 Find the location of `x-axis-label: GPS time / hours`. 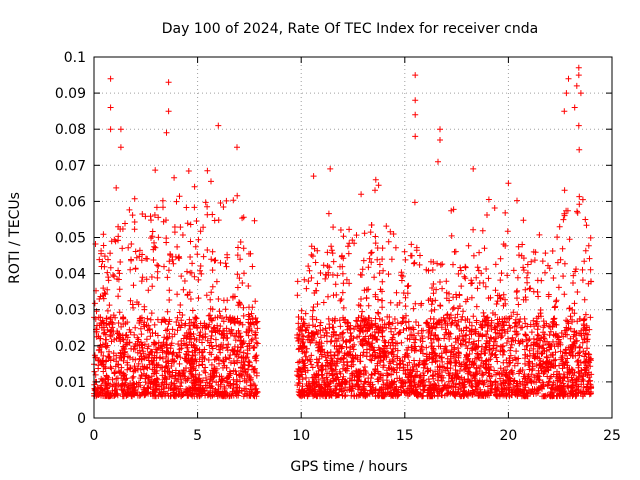

x-axis-label: GPS time / hours is located at coordinates (348, 467).